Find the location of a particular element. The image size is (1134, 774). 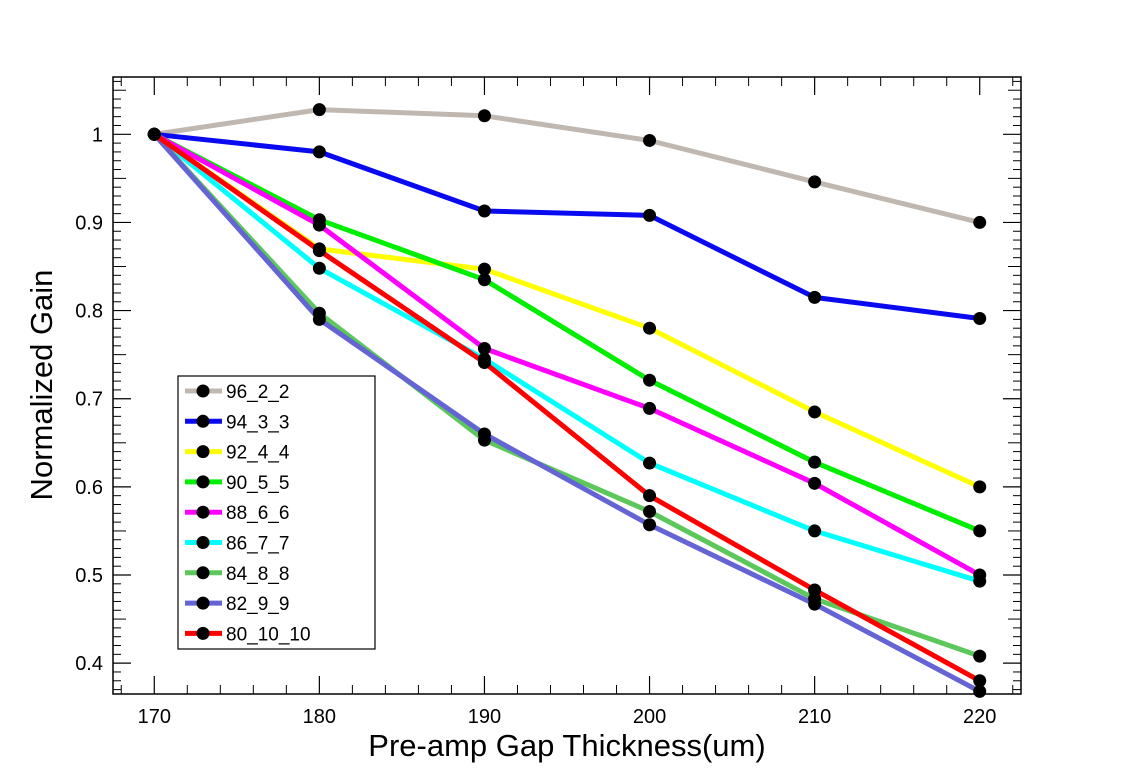

y-tick-label: 1 is located at coordinates (97, 135).